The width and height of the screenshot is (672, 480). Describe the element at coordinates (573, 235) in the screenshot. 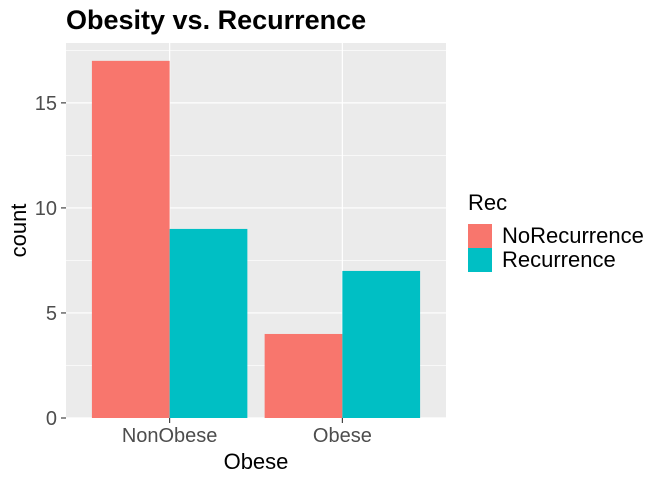

I see `legend-label: NoRecurrence` at that location.